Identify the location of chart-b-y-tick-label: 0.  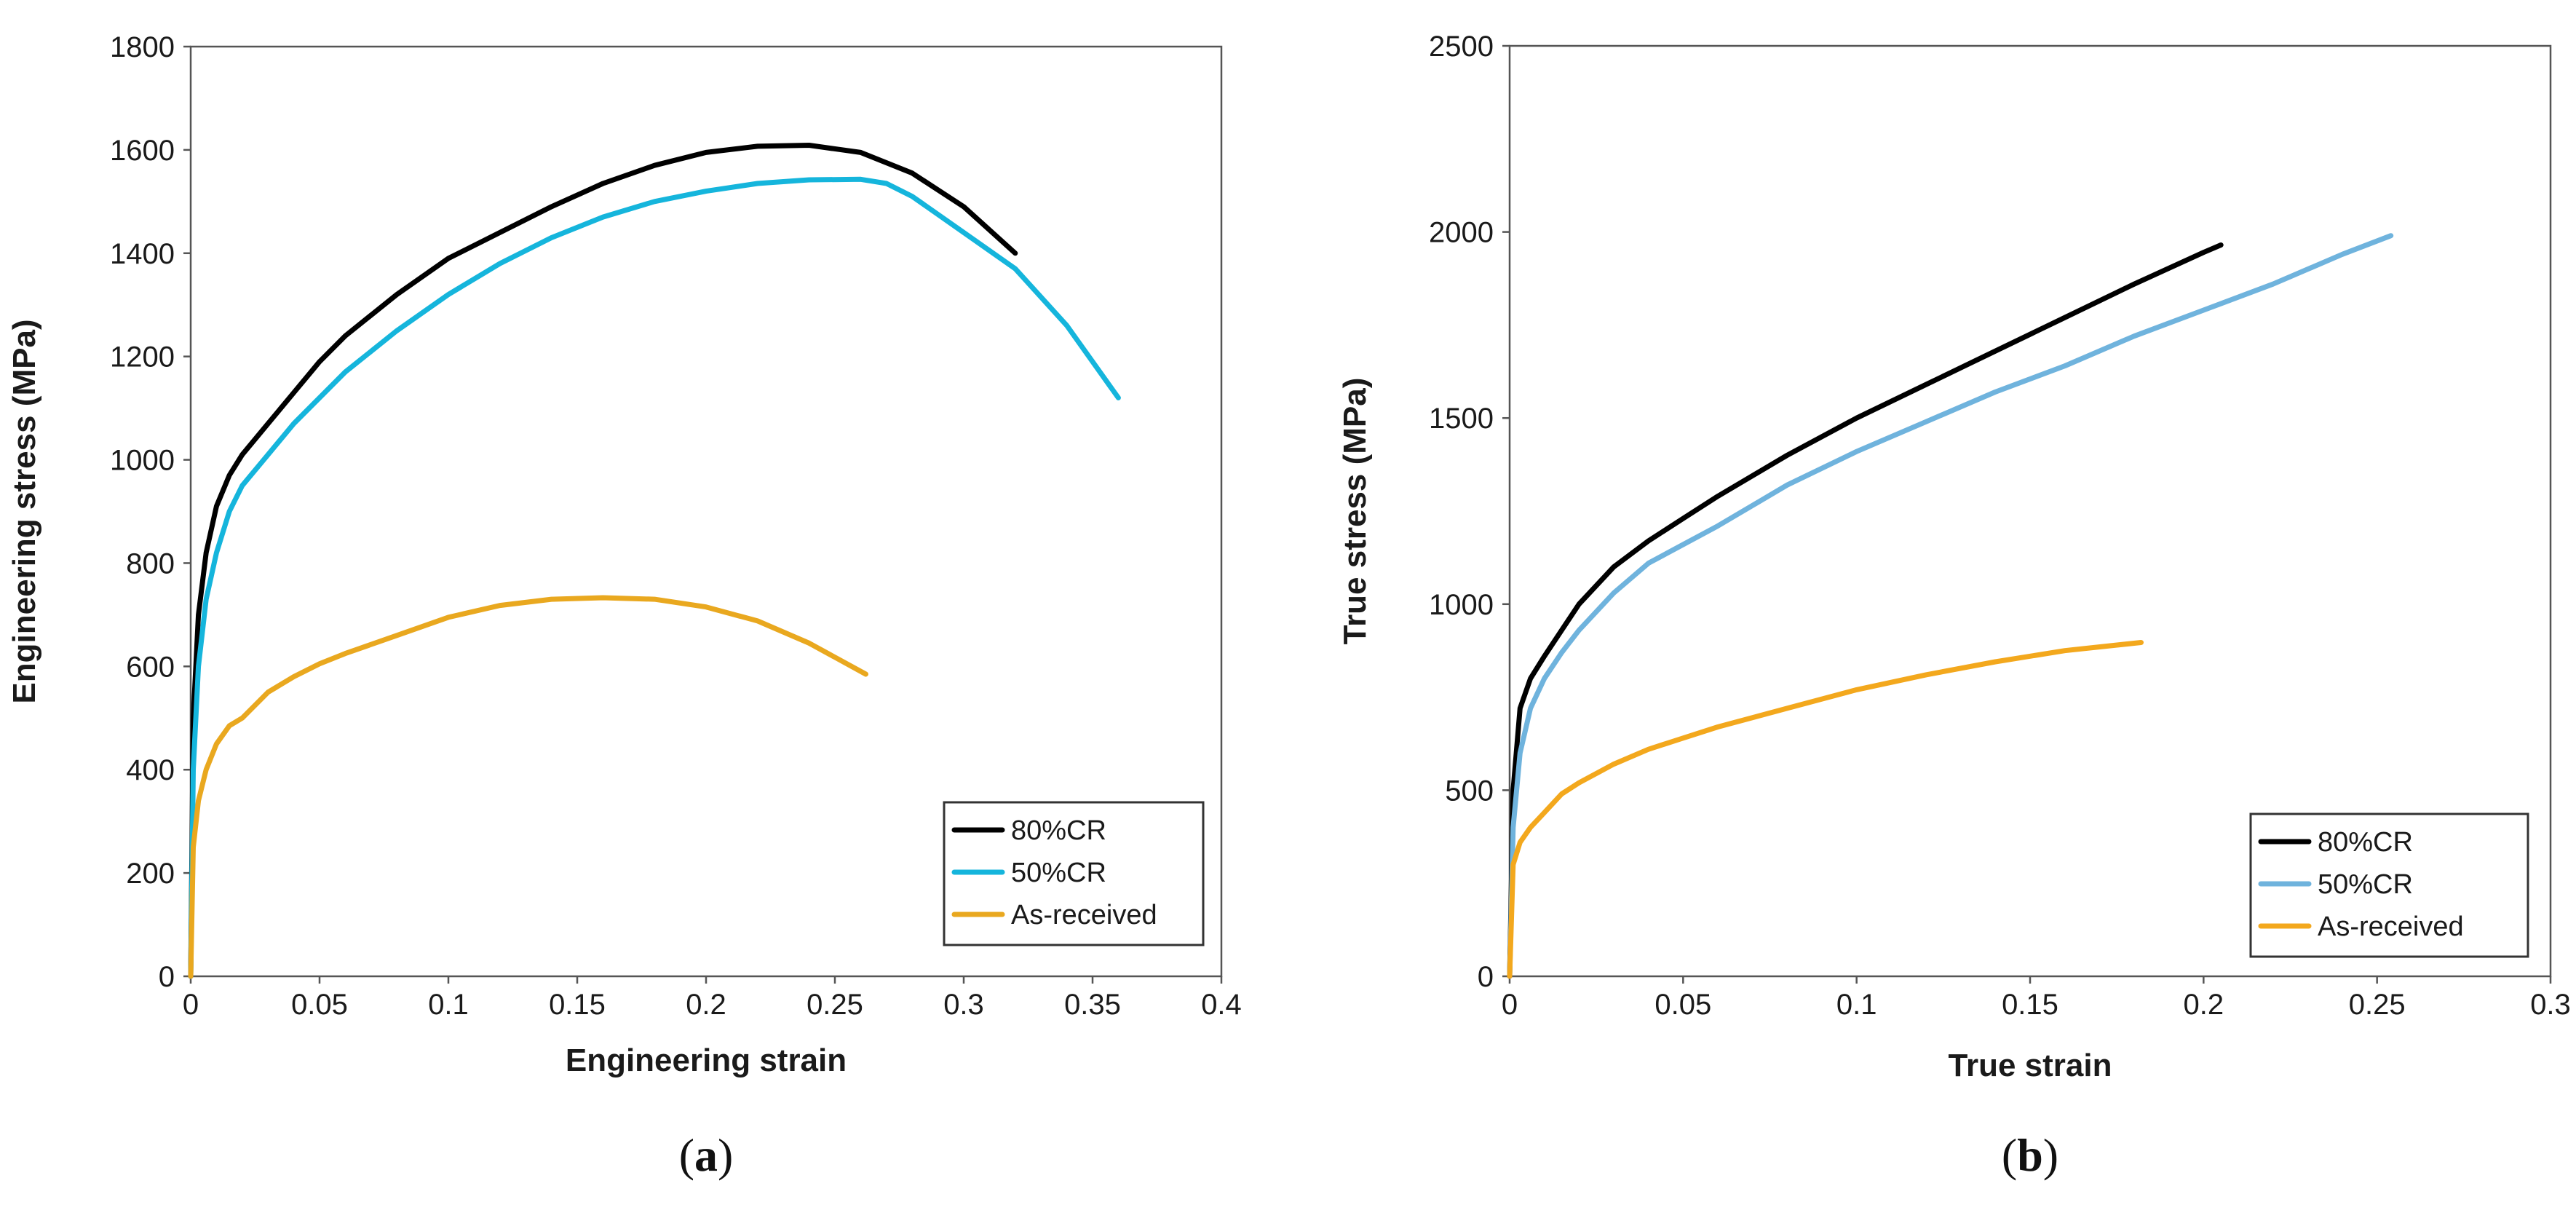
(1486, 977).